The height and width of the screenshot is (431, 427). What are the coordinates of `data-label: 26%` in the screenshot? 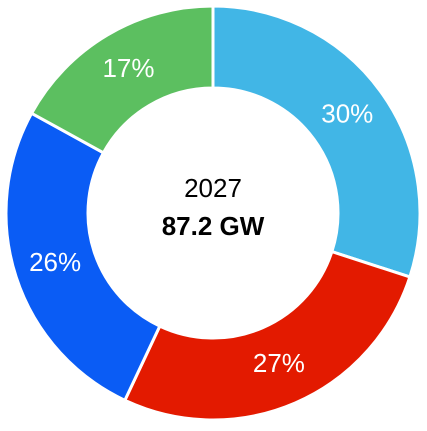 It's located at (55, 262).